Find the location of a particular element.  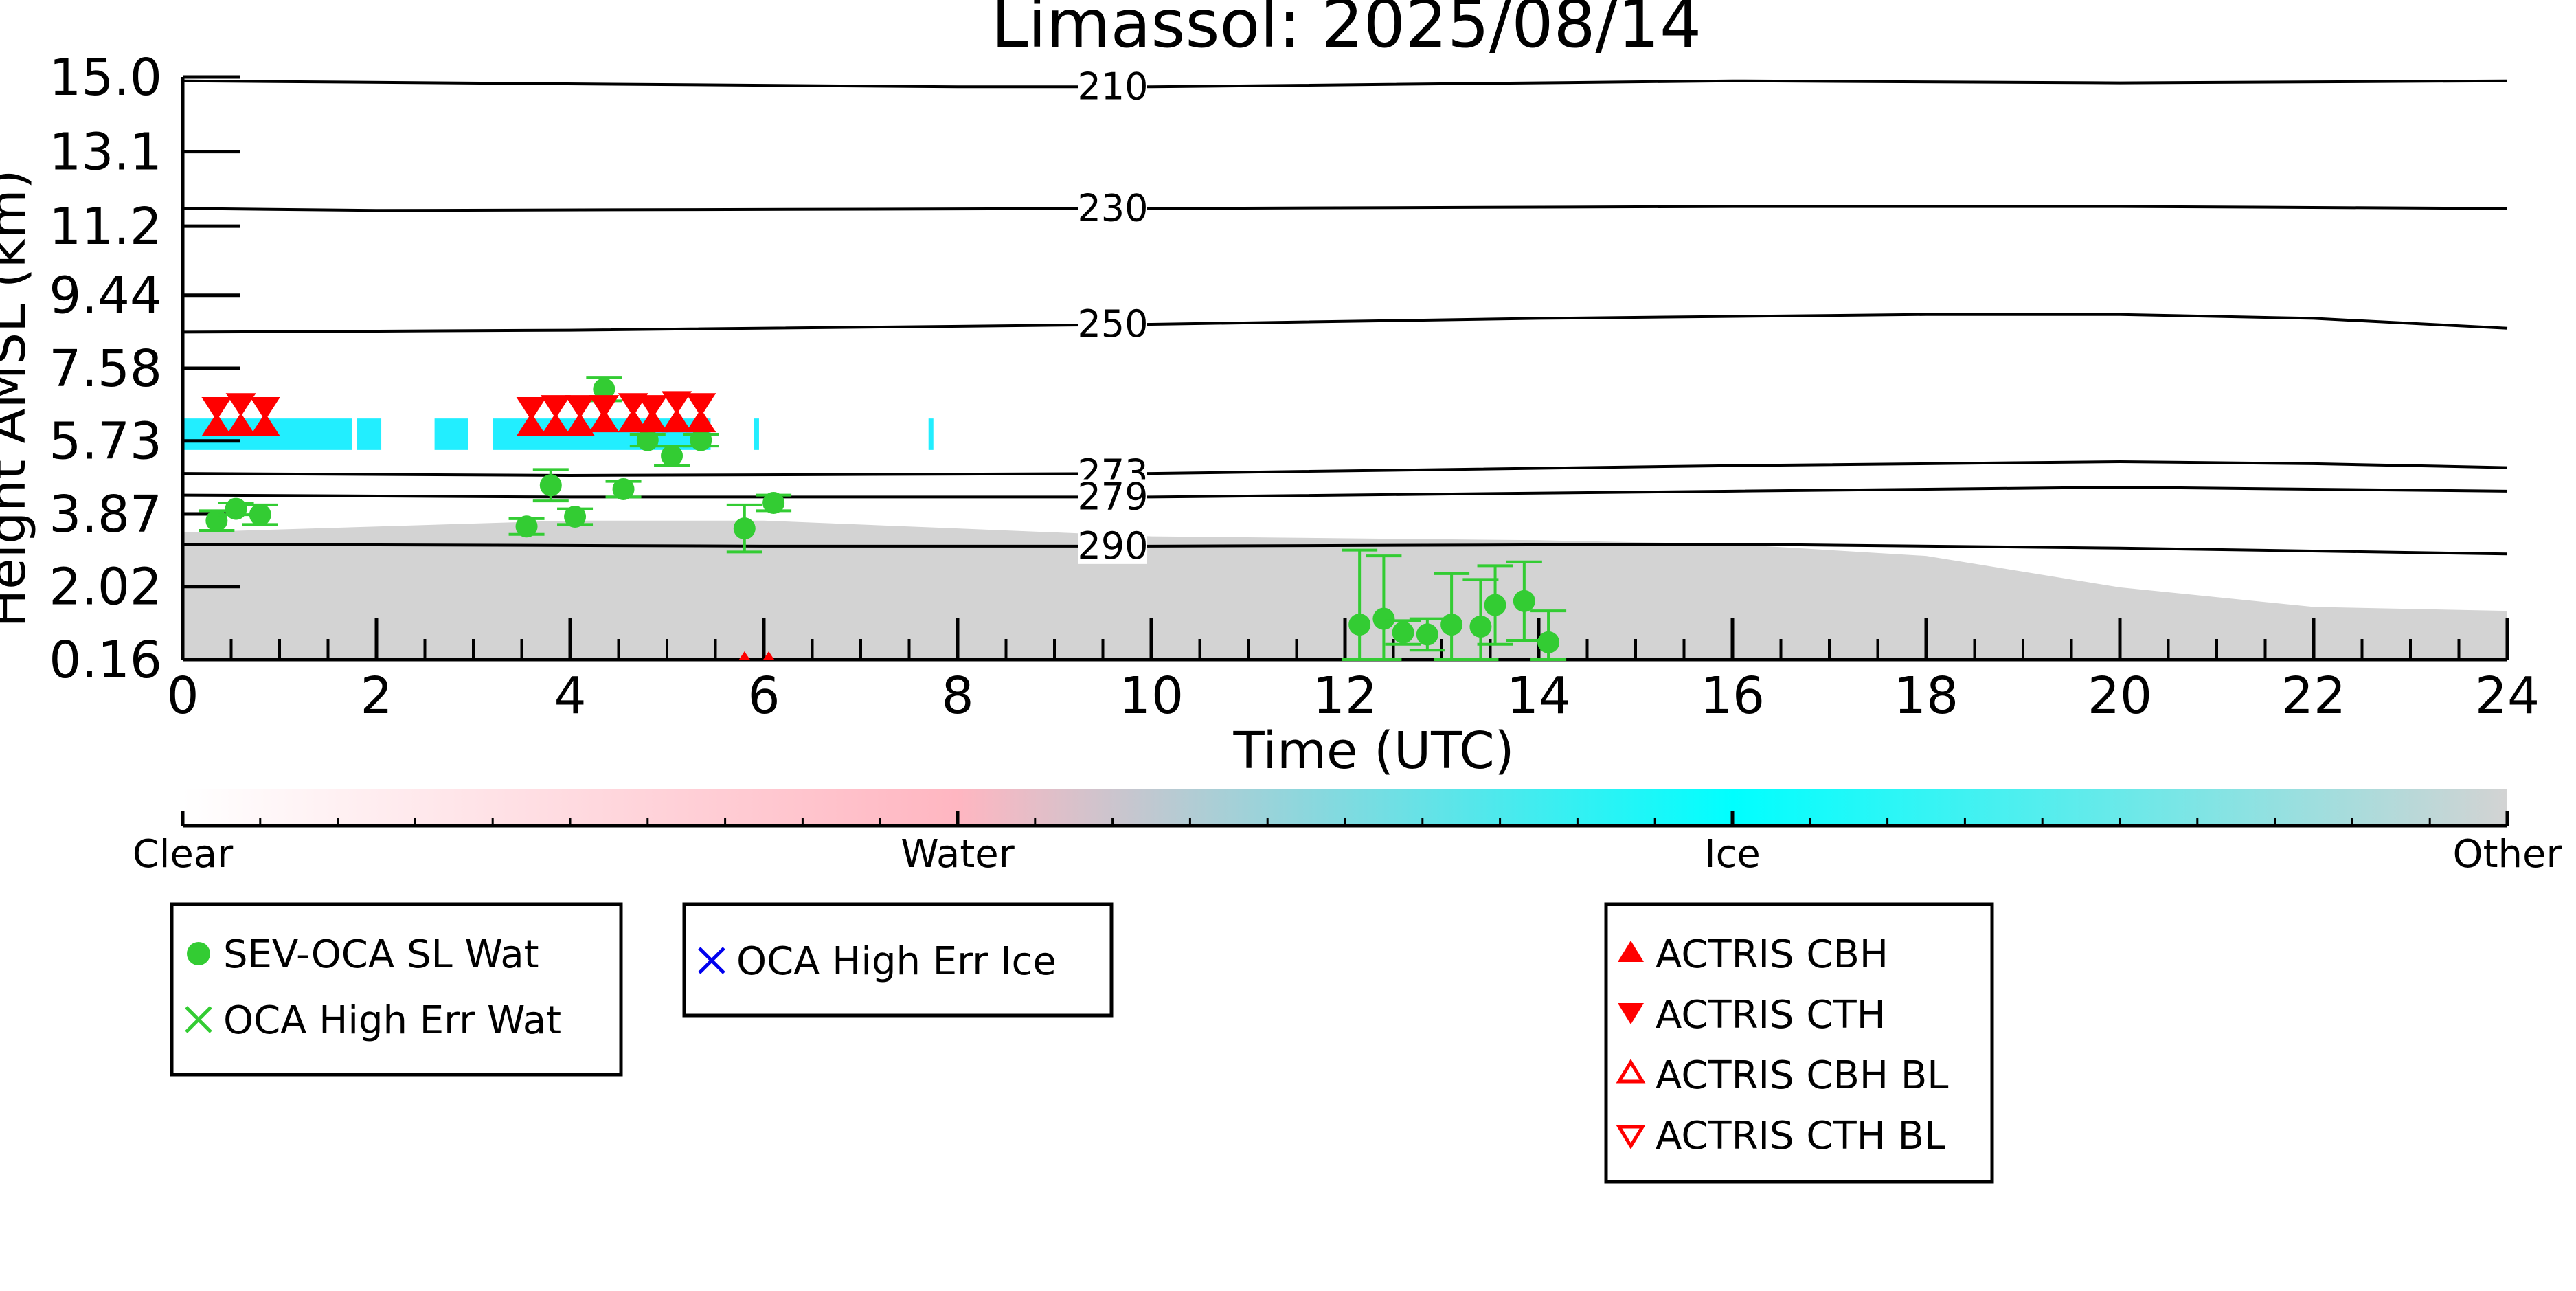

legend-entry-actris-cbh: ACTRIS CBH is located at coordinates (1772, 954).